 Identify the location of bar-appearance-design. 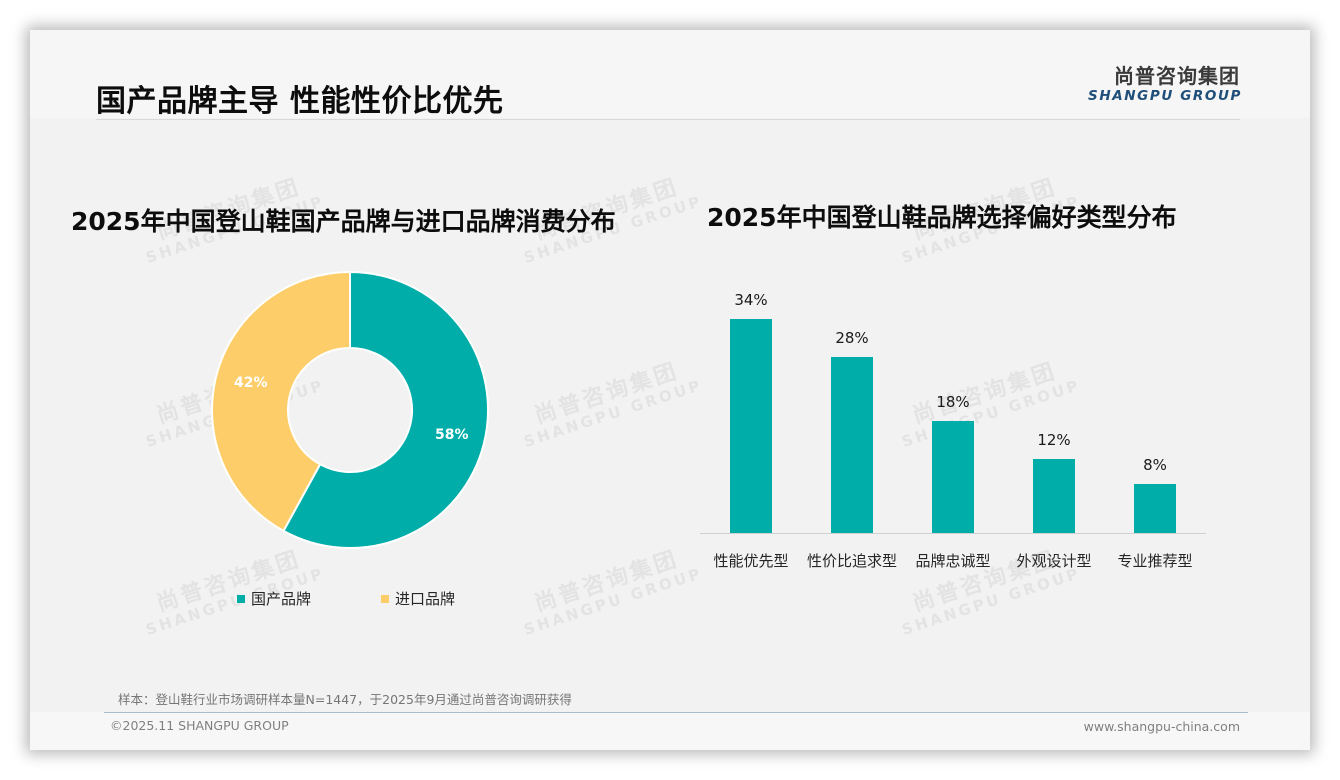
(1054, 496).